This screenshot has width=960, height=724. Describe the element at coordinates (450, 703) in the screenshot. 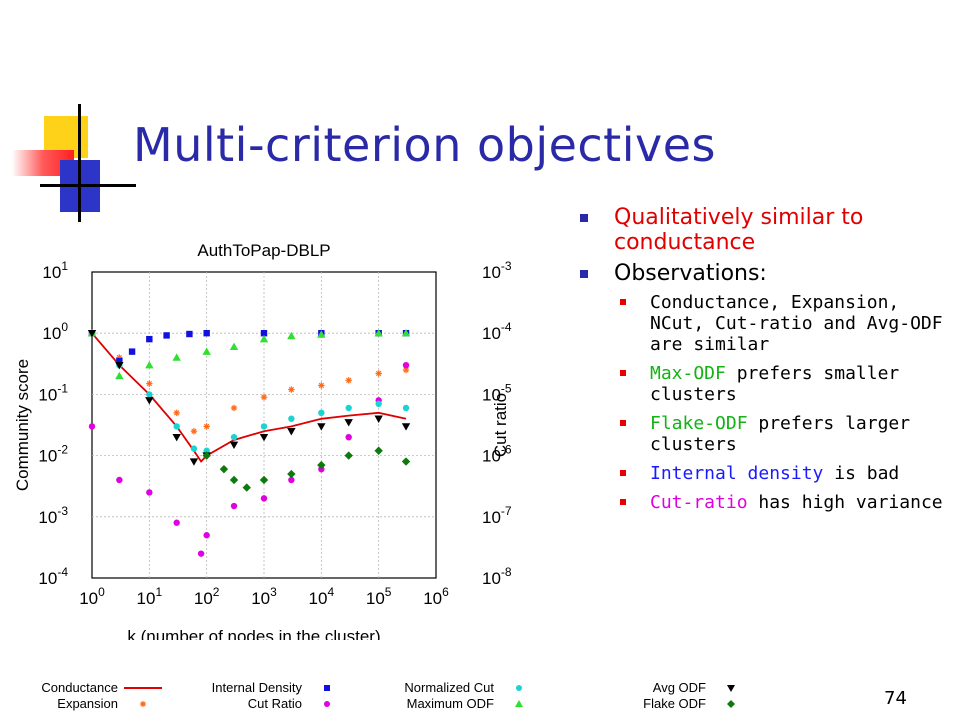

I see `legend-label-maximum-odf: Maximum ODF` at that location.